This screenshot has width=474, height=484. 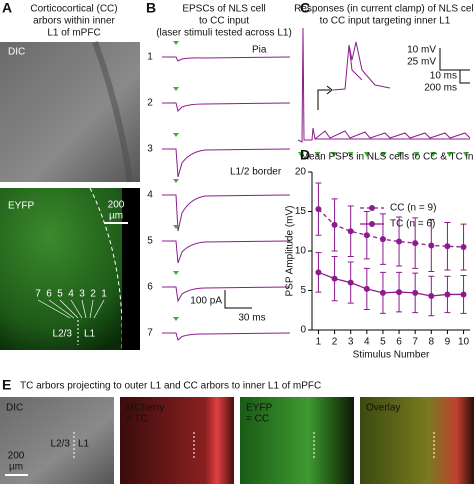 I want to click on panel-title: EPSCs of NLS cell, so click(x=223, y=9).